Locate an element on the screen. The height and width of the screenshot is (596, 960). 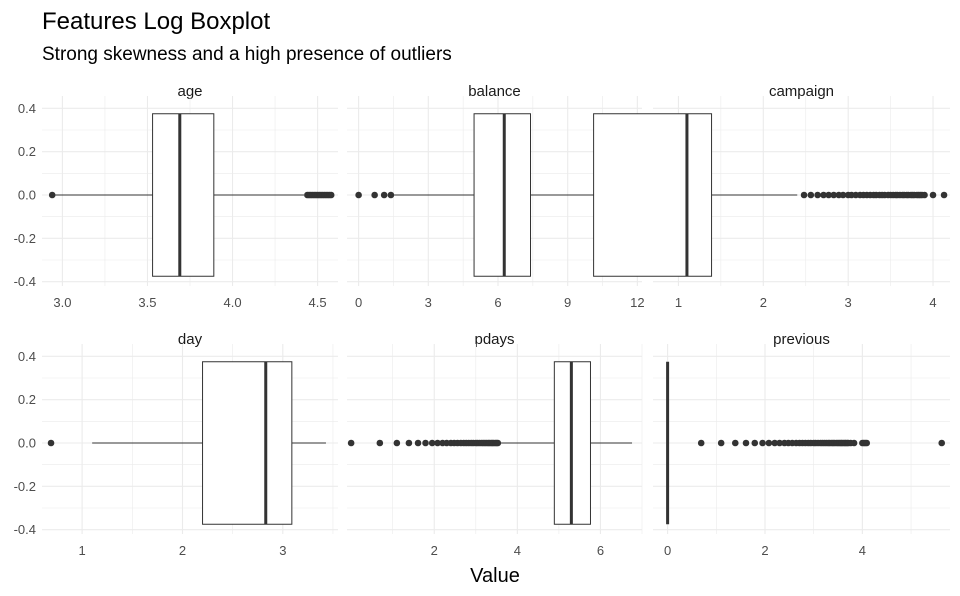
facet-strip-label: pdays is located at coordinates (494, 339).